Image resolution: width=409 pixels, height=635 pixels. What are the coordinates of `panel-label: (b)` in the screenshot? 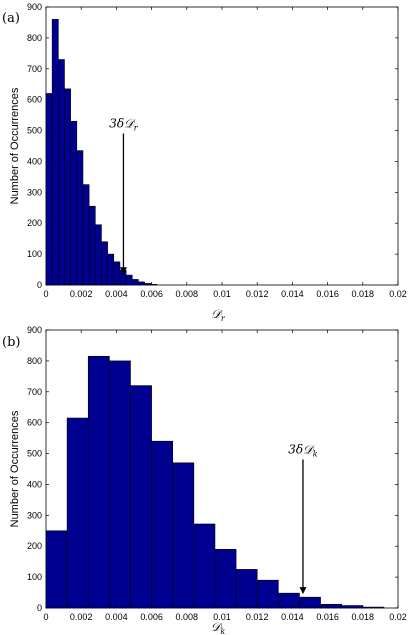 It's located at (11, 342).